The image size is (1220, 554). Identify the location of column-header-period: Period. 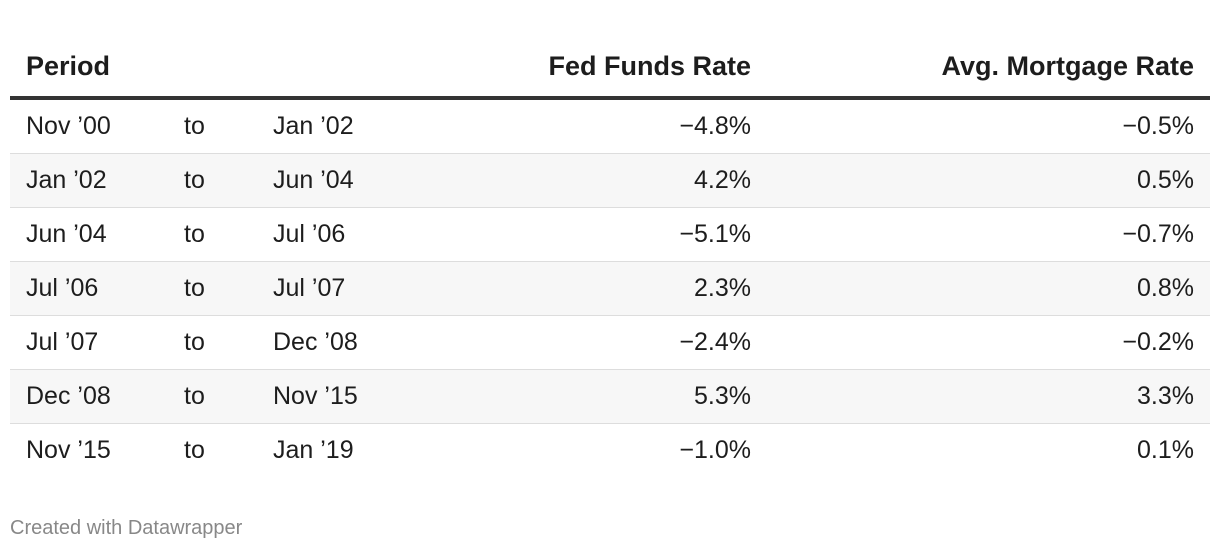
(253, 68).